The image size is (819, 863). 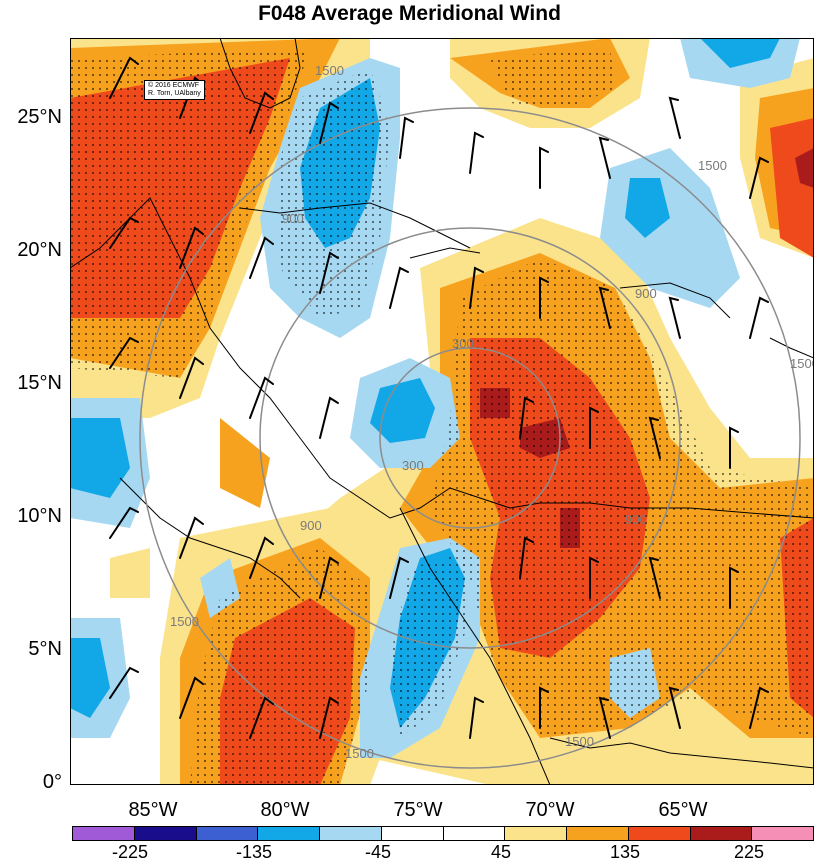 I want to click on colorbar, so click(x=443, y=833).